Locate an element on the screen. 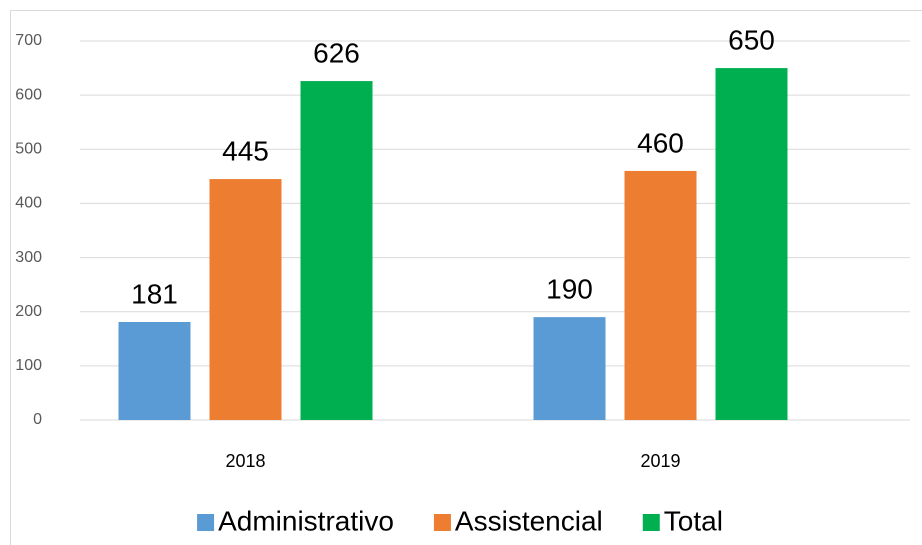 The height and width of the screenshot is (545, 922). legend-label: Total is located at coordinates (693, 520).